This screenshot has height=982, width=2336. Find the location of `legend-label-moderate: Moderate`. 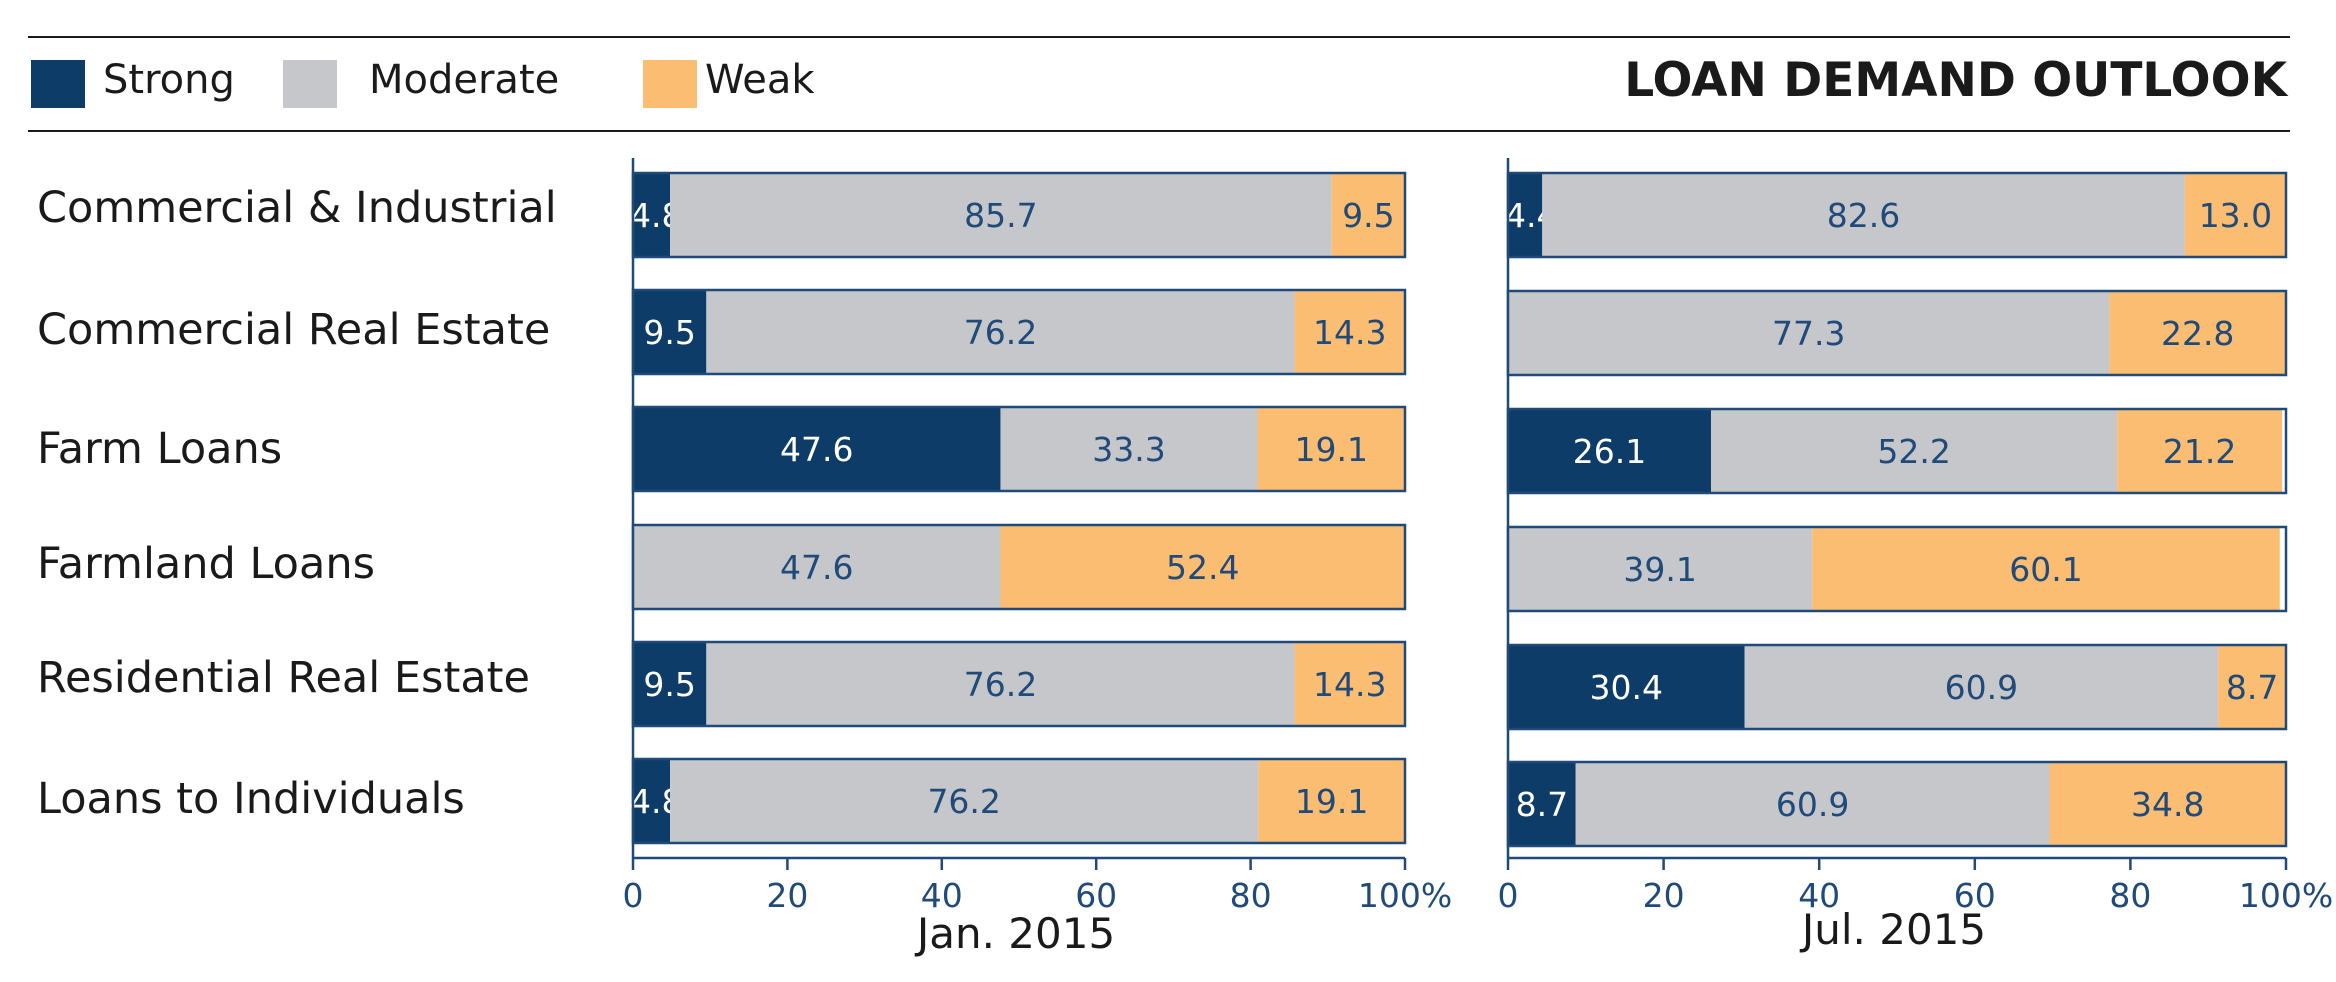

legend-label-moderate: Moderate is located at coordinates (464, 80).